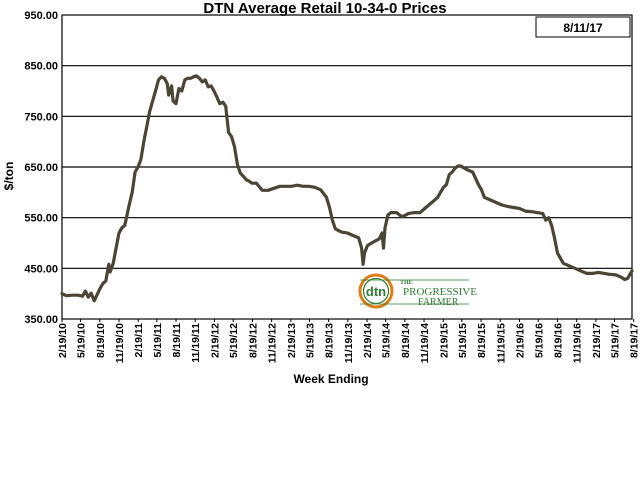 The height and width of the screenshot is (480, 640). What do you see at coordinates (9, 176) in the screenshot?
I see `y-axis-label: $/ton` at bounding box center [9, 176].